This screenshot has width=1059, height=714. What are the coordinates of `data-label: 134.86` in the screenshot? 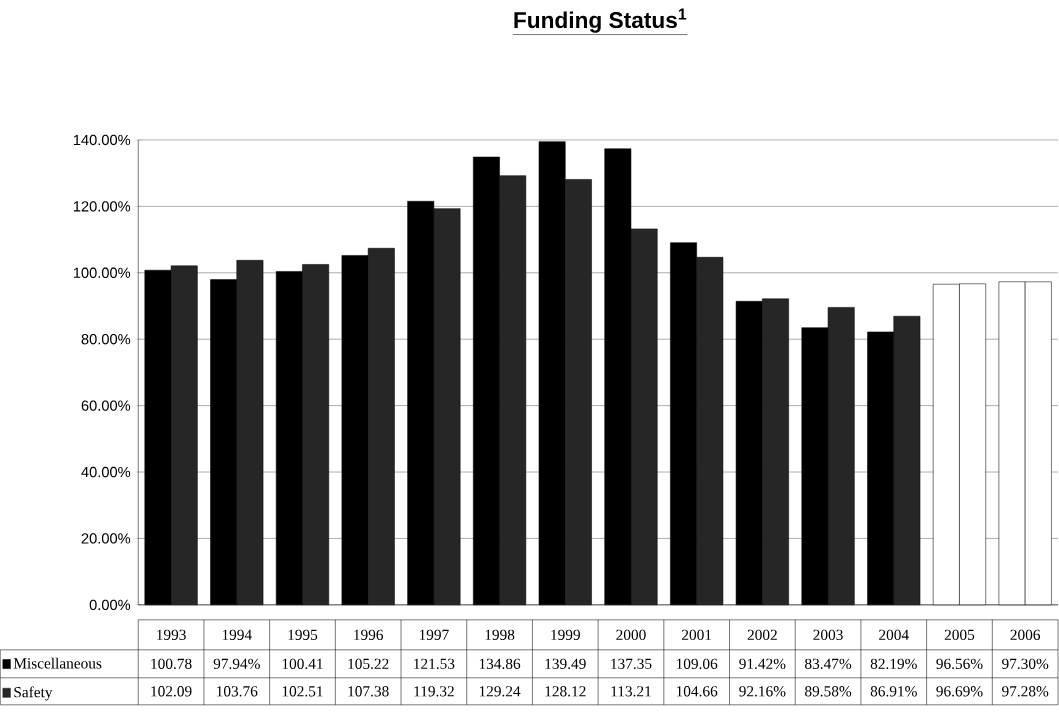 It's located at (500, 664).